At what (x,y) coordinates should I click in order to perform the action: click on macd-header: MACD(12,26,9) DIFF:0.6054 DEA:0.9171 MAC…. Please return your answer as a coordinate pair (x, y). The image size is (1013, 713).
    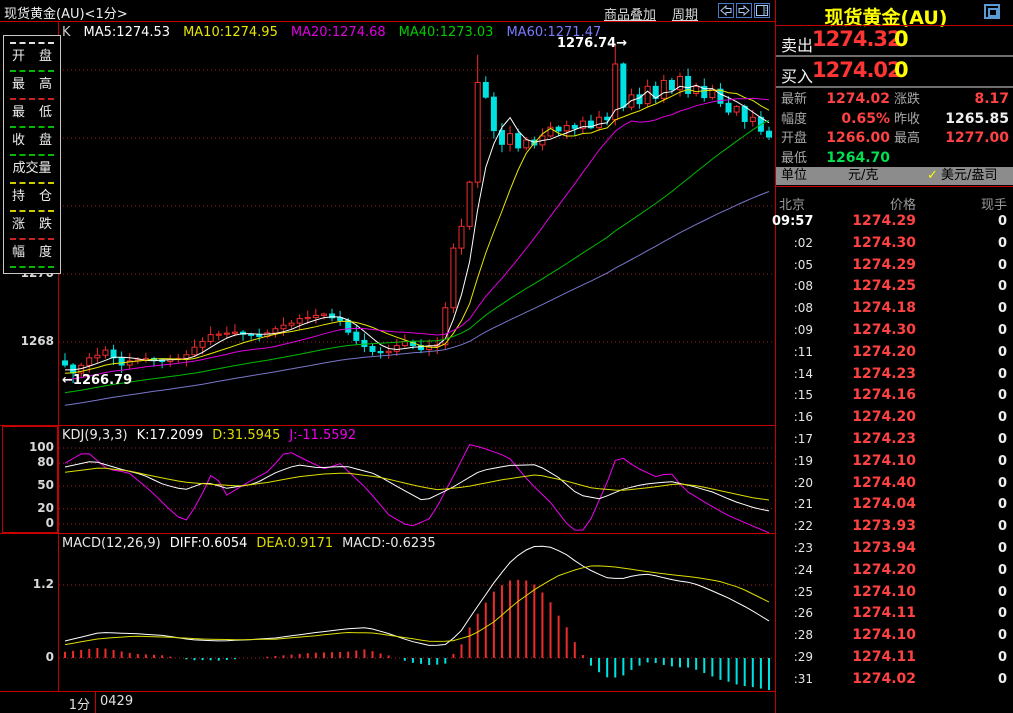
    Looking at the image, I should click on (249, 543).